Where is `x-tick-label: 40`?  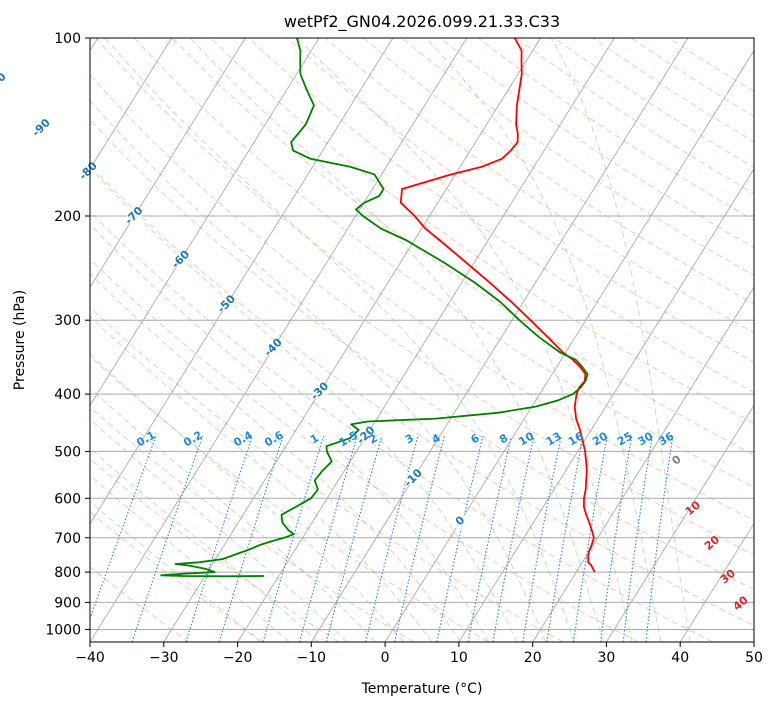
x-tick-label: 40 is located at coordinates (680, 658).